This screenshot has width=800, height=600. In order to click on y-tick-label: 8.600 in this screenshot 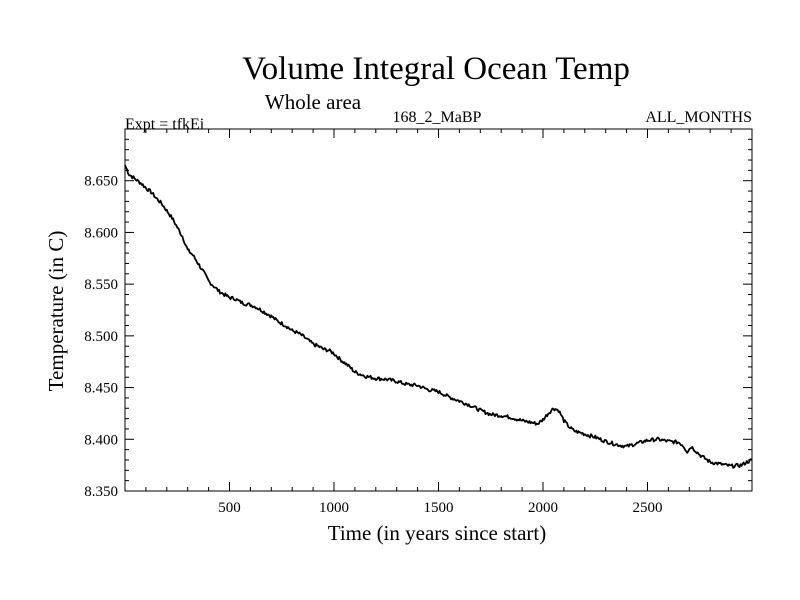, I will do `click(101, 233)`.